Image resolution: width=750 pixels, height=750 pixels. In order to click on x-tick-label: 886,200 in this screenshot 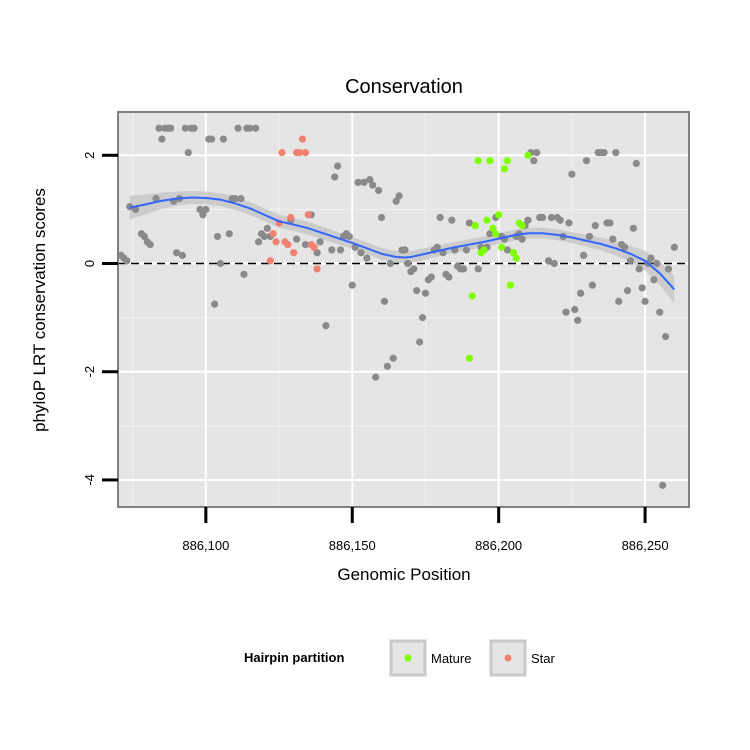, I will do `click(498, 545)`.